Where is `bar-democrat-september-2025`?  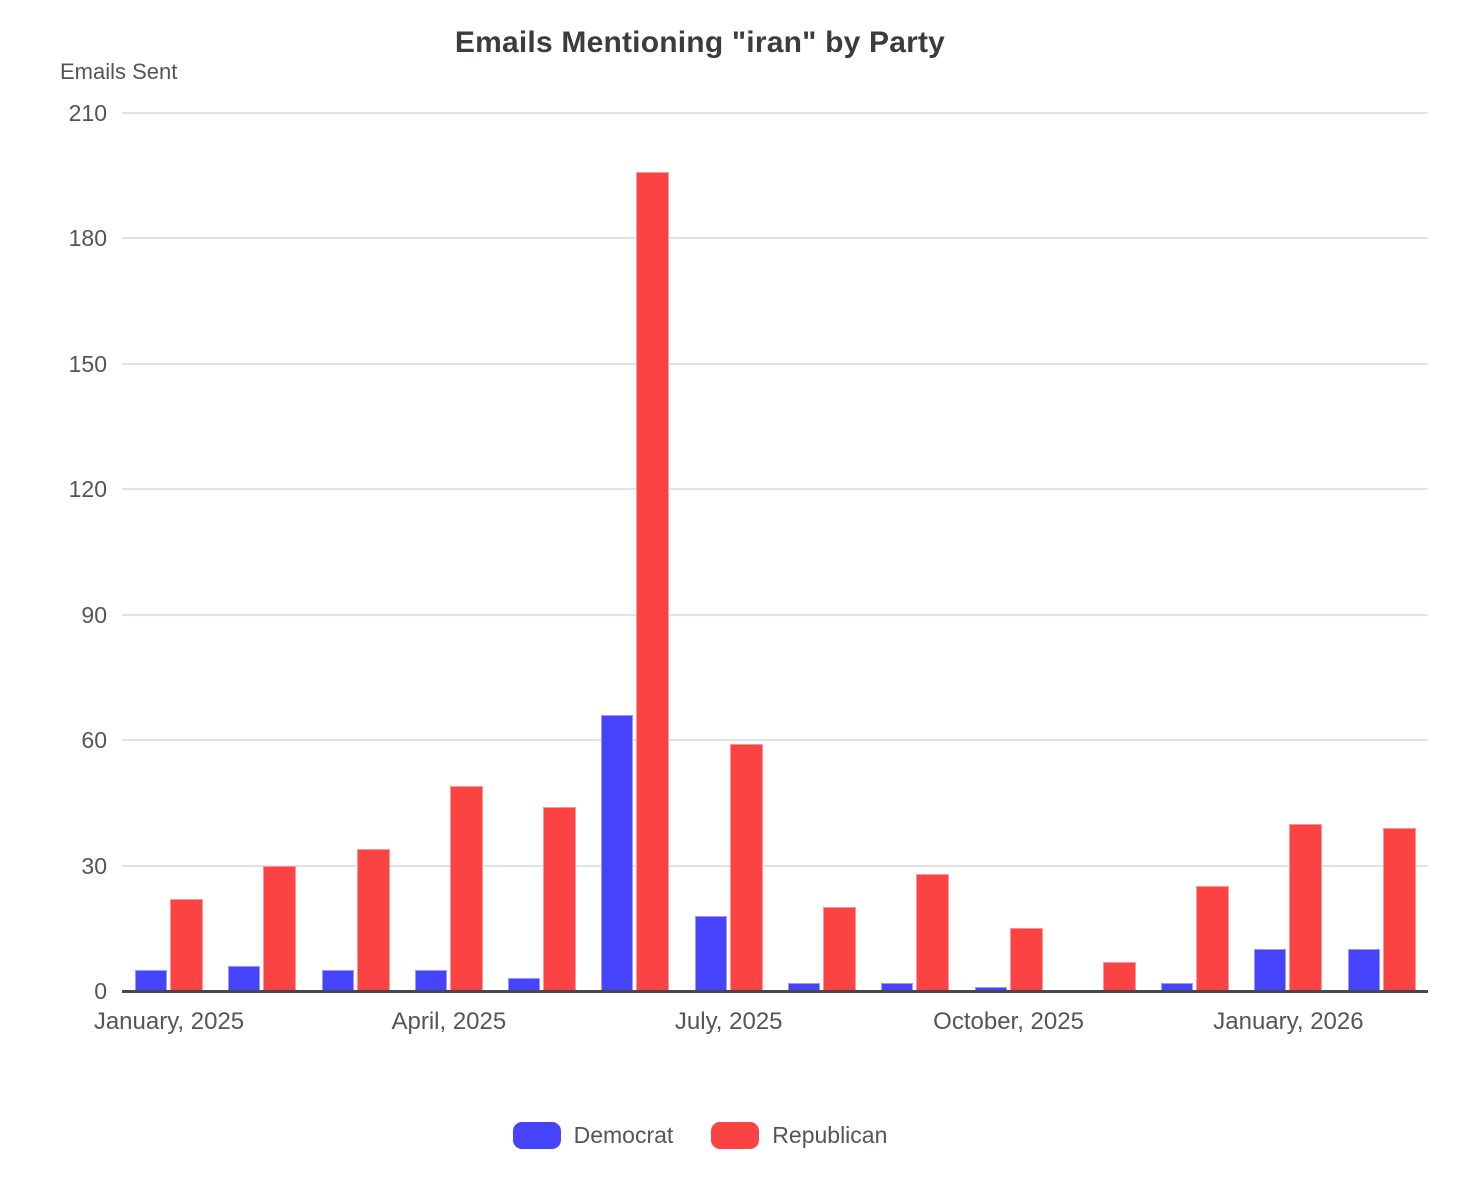
bar-democrat-september-2025 is located at coordinates (897, 986).